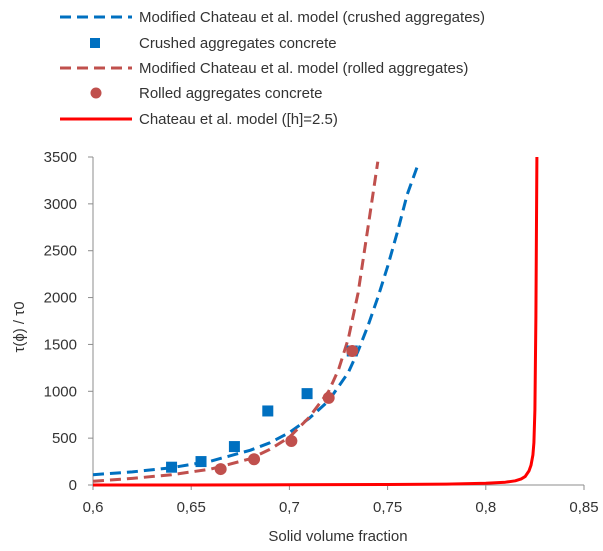  I want to click on y-tick-label: 3000, so click(60, 204).